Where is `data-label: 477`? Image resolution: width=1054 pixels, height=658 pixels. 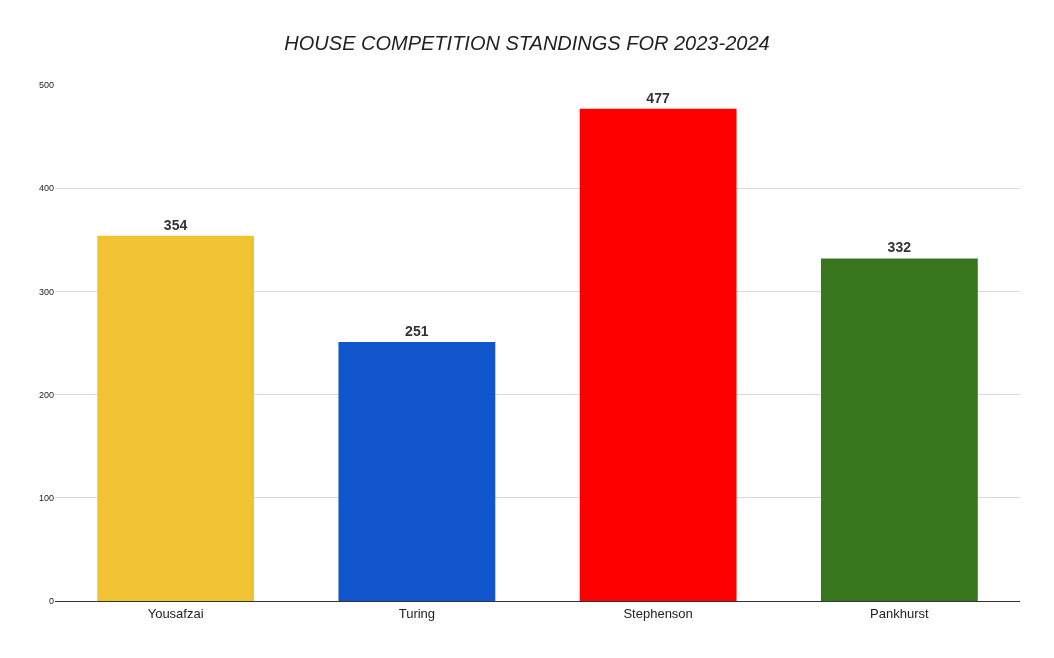 data-label: 477 is located at coordinates (658, 97).